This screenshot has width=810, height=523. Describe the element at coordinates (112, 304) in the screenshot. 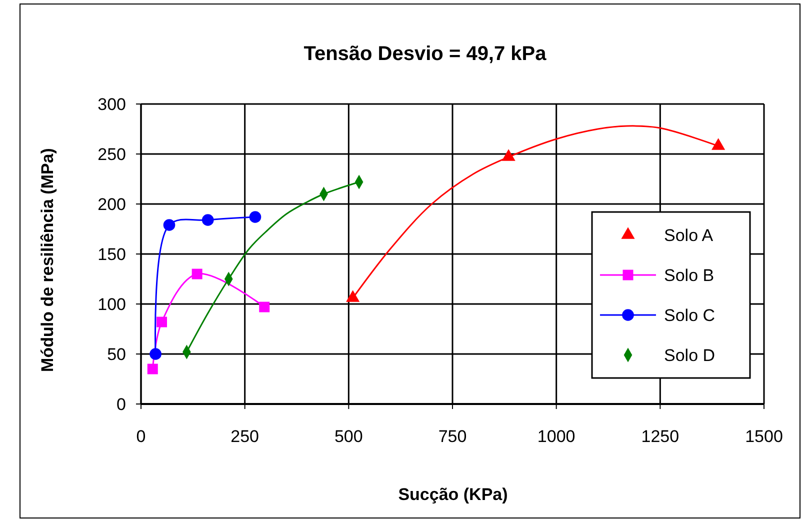

I see `y-tick-label: 100` at that location.